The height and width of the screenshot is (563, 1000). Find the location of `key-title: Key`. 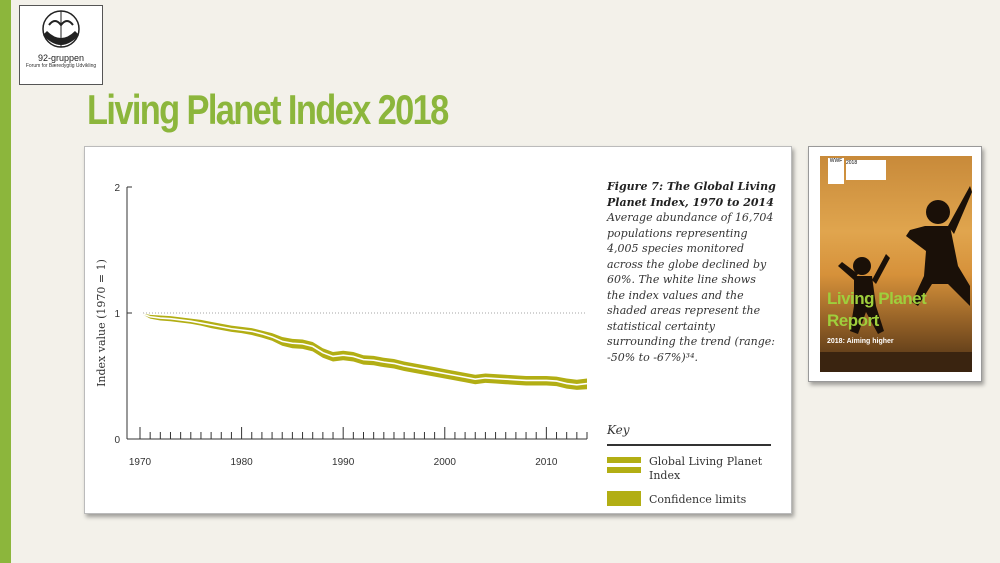

key-title: Key is located at coordinates (618, 430).